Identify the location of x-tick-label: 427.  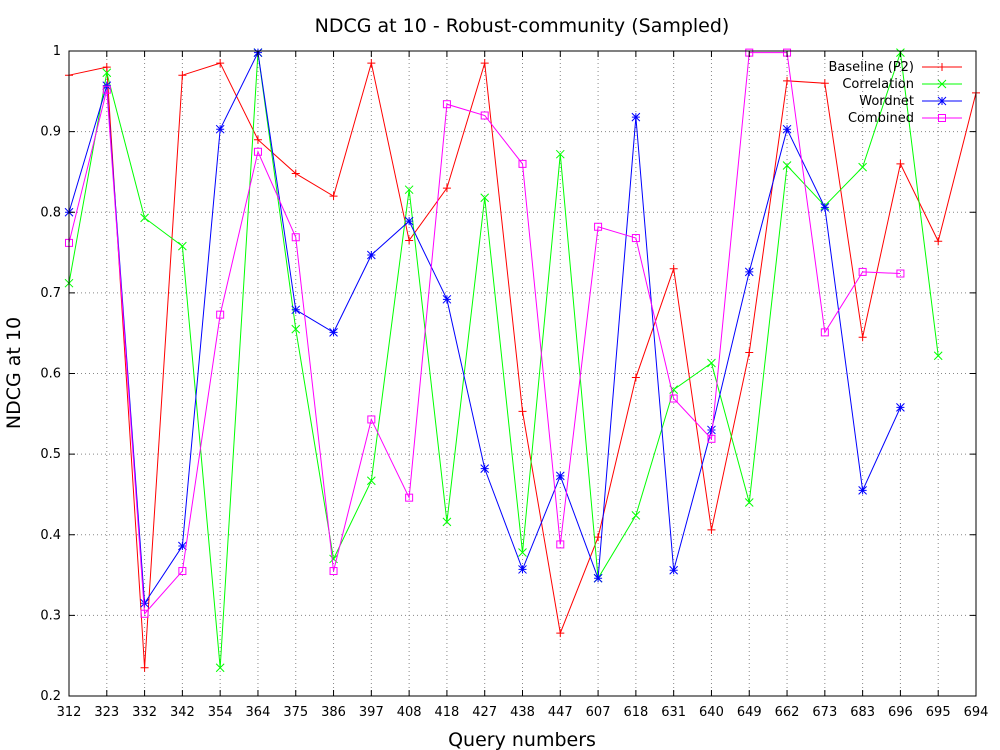
(484, 712).